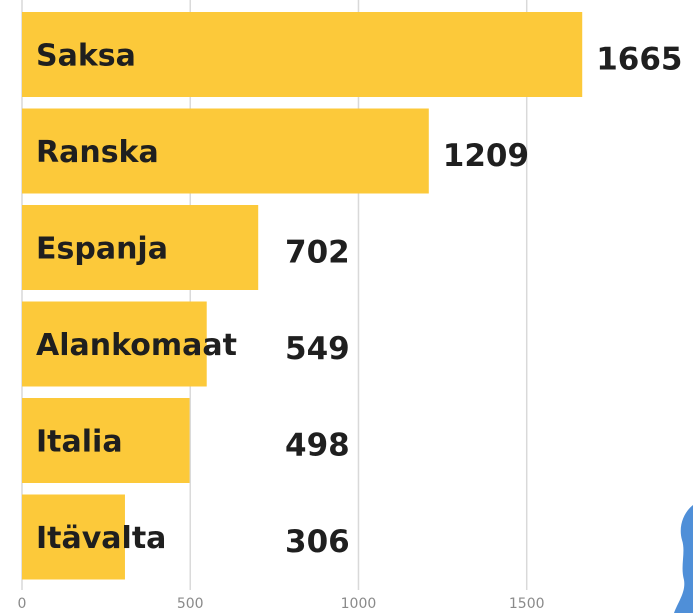 The height and width of the screenshot is (613, 693). Describe the element at coordinates (683, 559) in the screenshot. I see `map-fragment-decoration` at that location.